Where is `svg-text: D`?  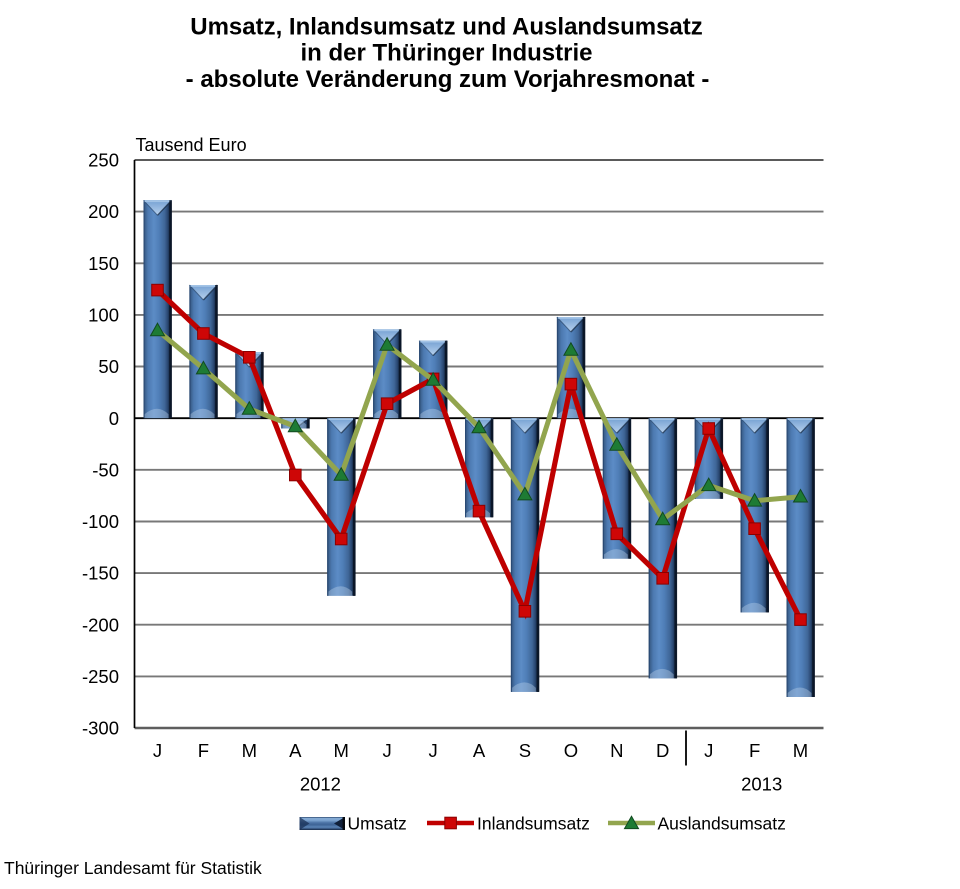
svg-text: D is located at coordinates (662, 750).